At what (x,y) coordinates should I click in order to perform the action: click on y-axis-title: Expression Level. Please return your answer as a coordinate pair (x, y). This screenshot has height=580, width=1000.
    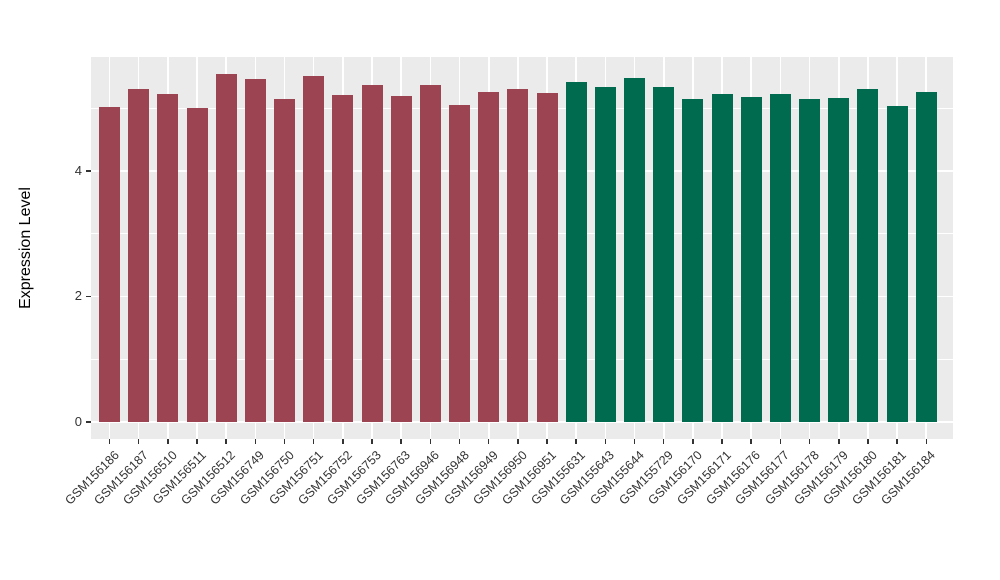
    Looking at the image, I should click on (25, 248).